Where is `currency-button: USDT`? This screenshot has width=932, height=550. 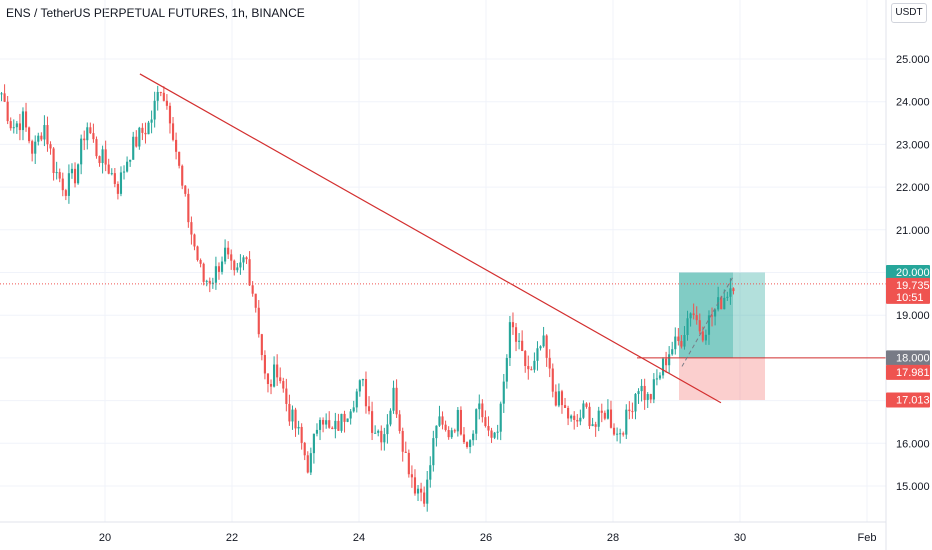
currency-button: USDT is located at coordinates (909, 13).